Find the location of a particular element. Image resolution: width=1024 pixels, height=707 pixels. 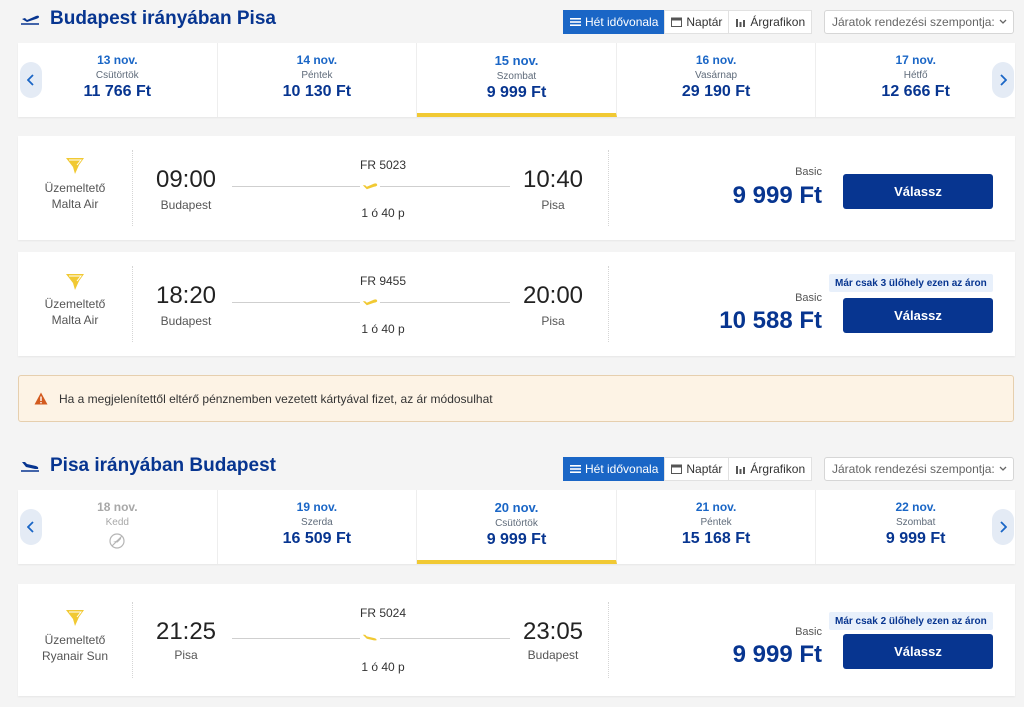

departure-city: Pisa is located at coordinates (186, 655).